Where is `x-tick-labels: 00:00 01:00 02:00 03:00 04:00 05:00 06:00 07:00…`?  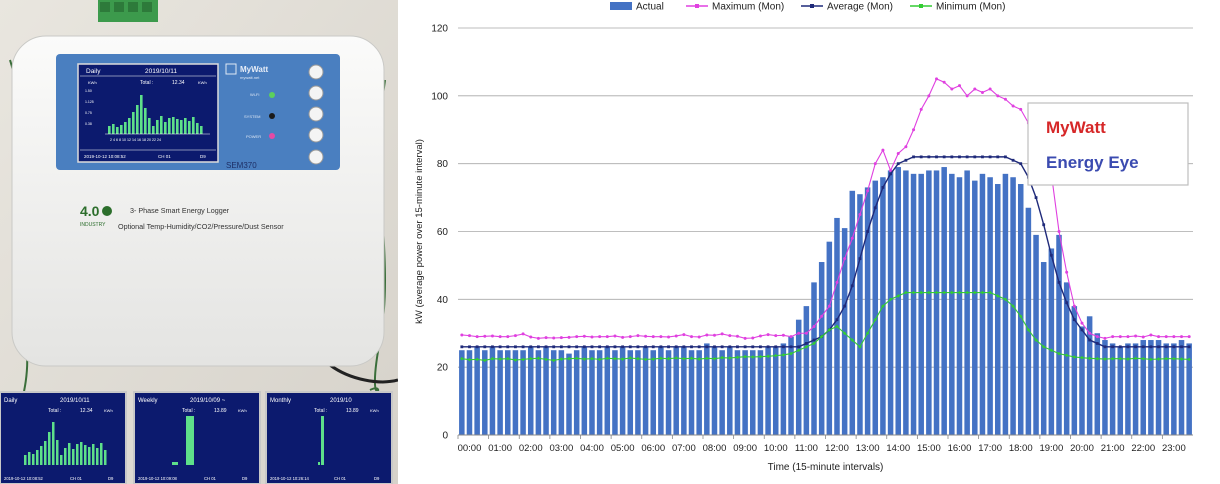
x-tick-labels: 00:00 01:00 02:00 03:00 04:00 05:00 06:00 07:00… is located at coordinates (822, 444).